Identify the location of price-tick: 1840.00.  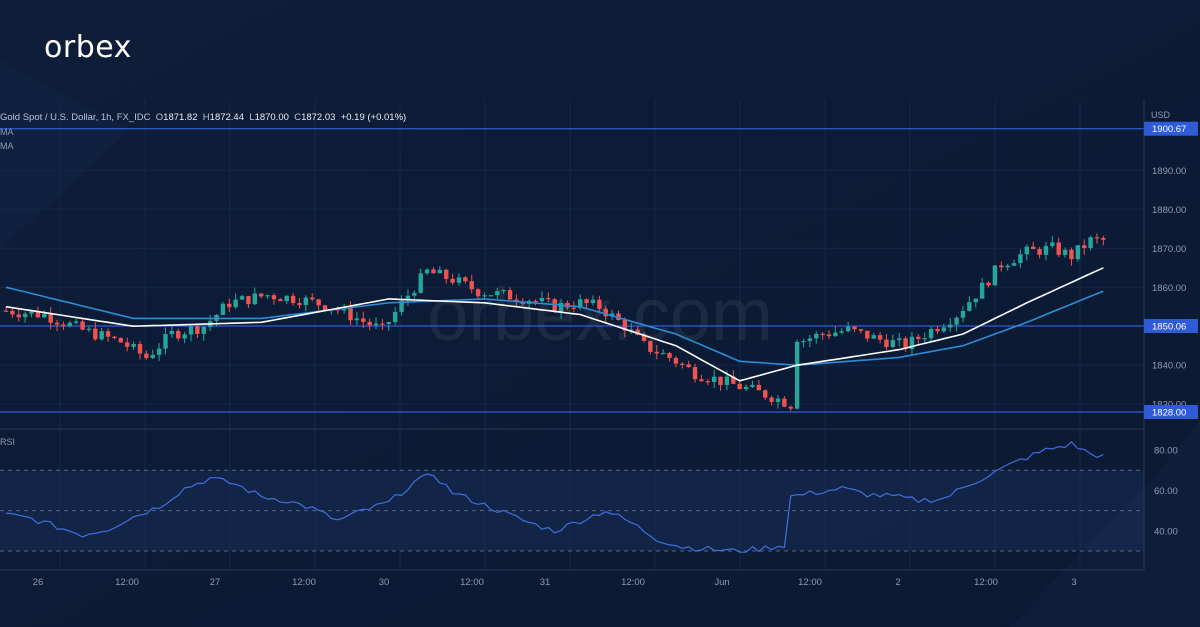
(1169, 366).